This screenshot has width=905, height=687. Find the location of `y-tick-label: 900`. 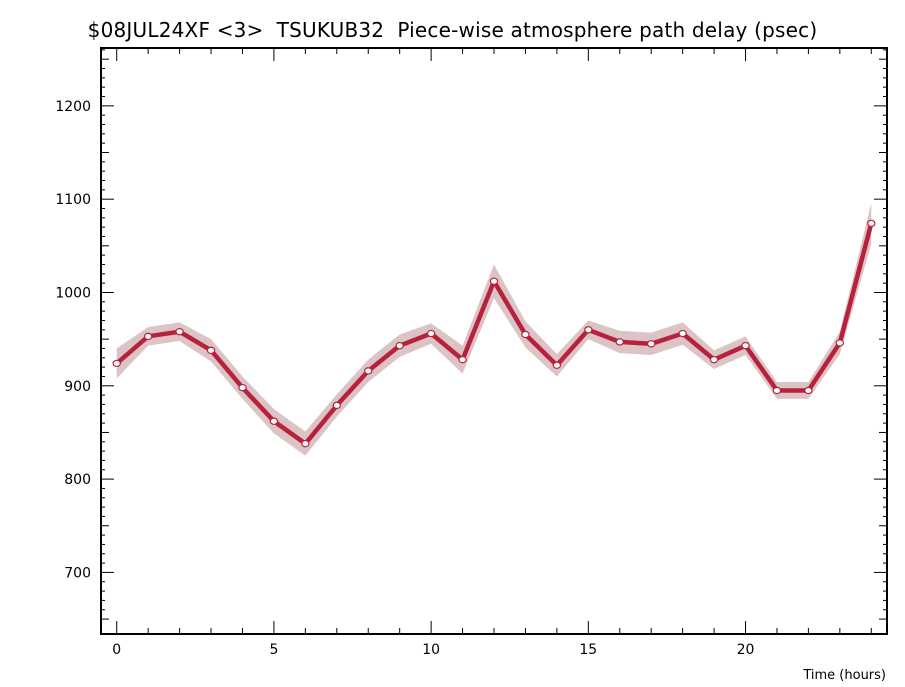

y-tick-label: 900 is located at coordinates (77, 387).